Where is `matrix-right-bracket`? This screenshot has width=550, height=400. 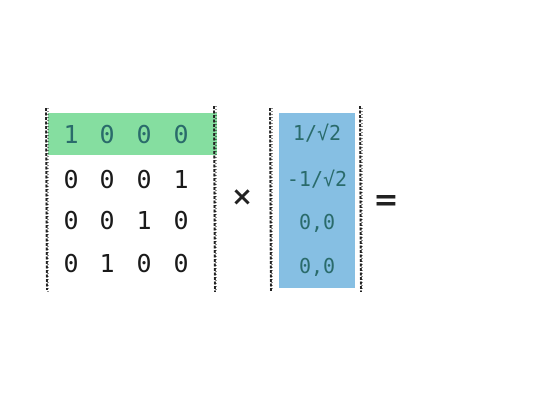
matrix-right-bracket is located at coordinates (215, 199).